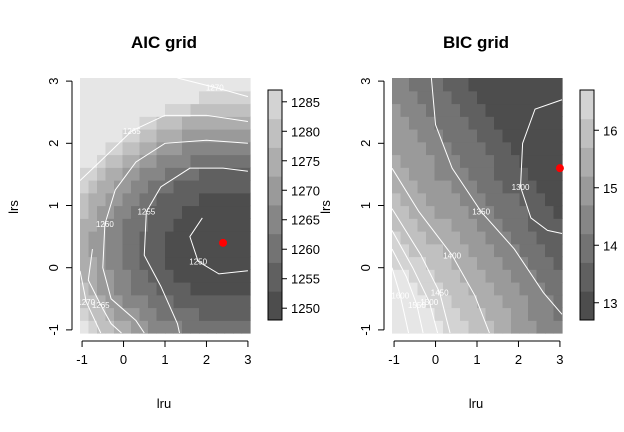  Describe the element at coordinates (365, 143) in the screenshot. I see `y-tick-label: 2` at that location.